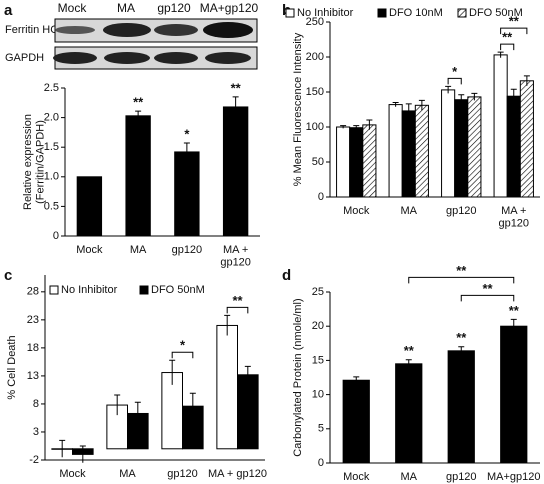 This screenshot has width=544, height=484. Describe the element at coordinates (416, 13) in the screenshot. I see `legend-label: DFO 10nM` at that location.